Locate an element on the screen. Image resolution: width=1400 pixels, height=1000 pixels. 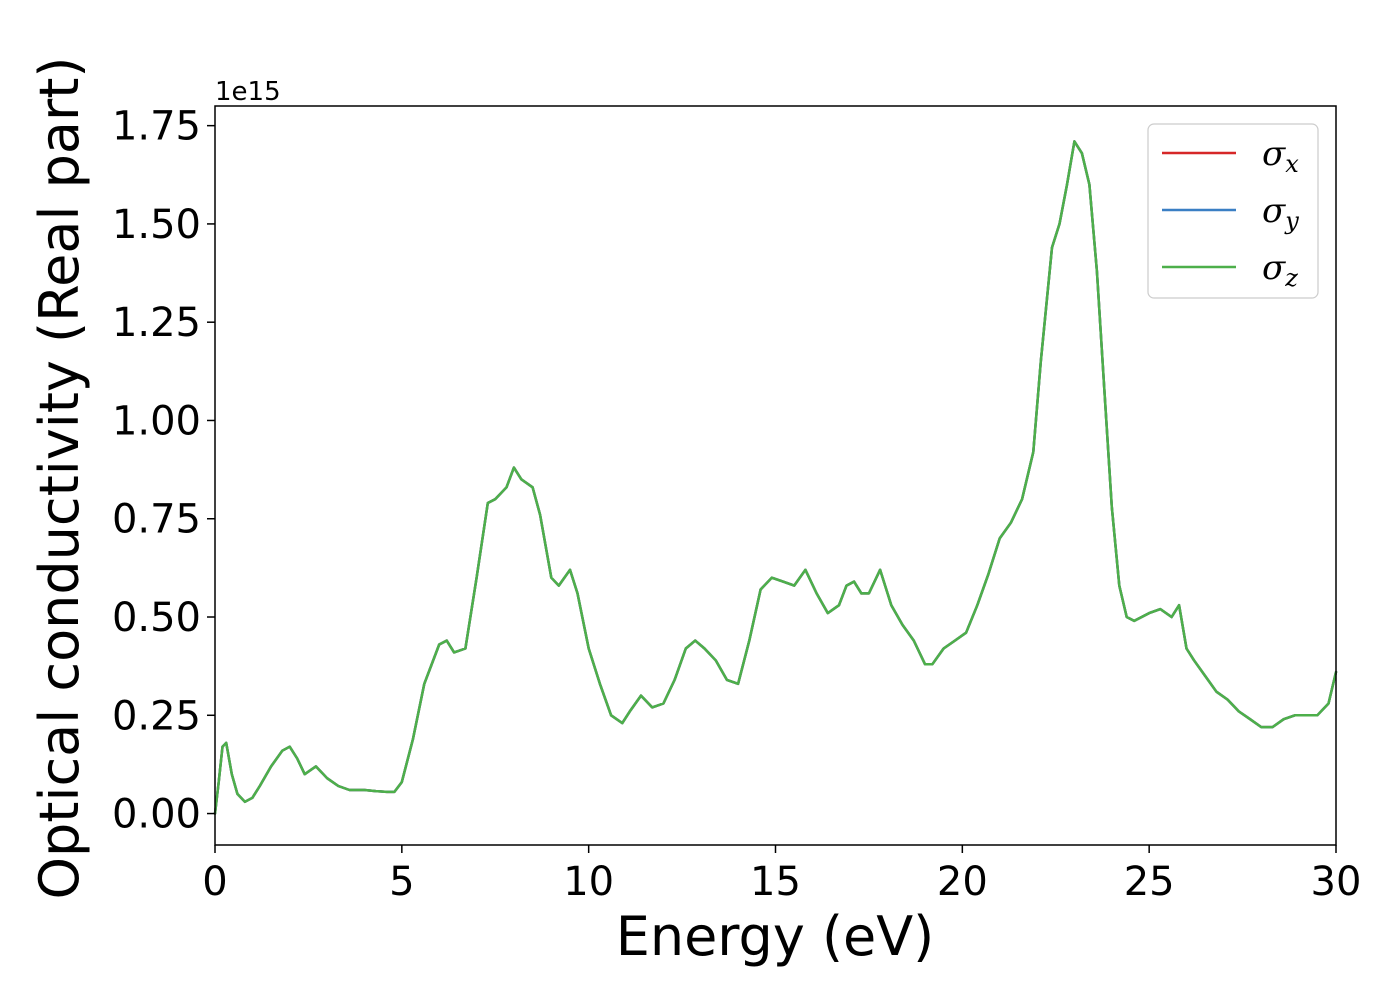
y-tick-label: 0.75 is located at coordinates (156, 520).